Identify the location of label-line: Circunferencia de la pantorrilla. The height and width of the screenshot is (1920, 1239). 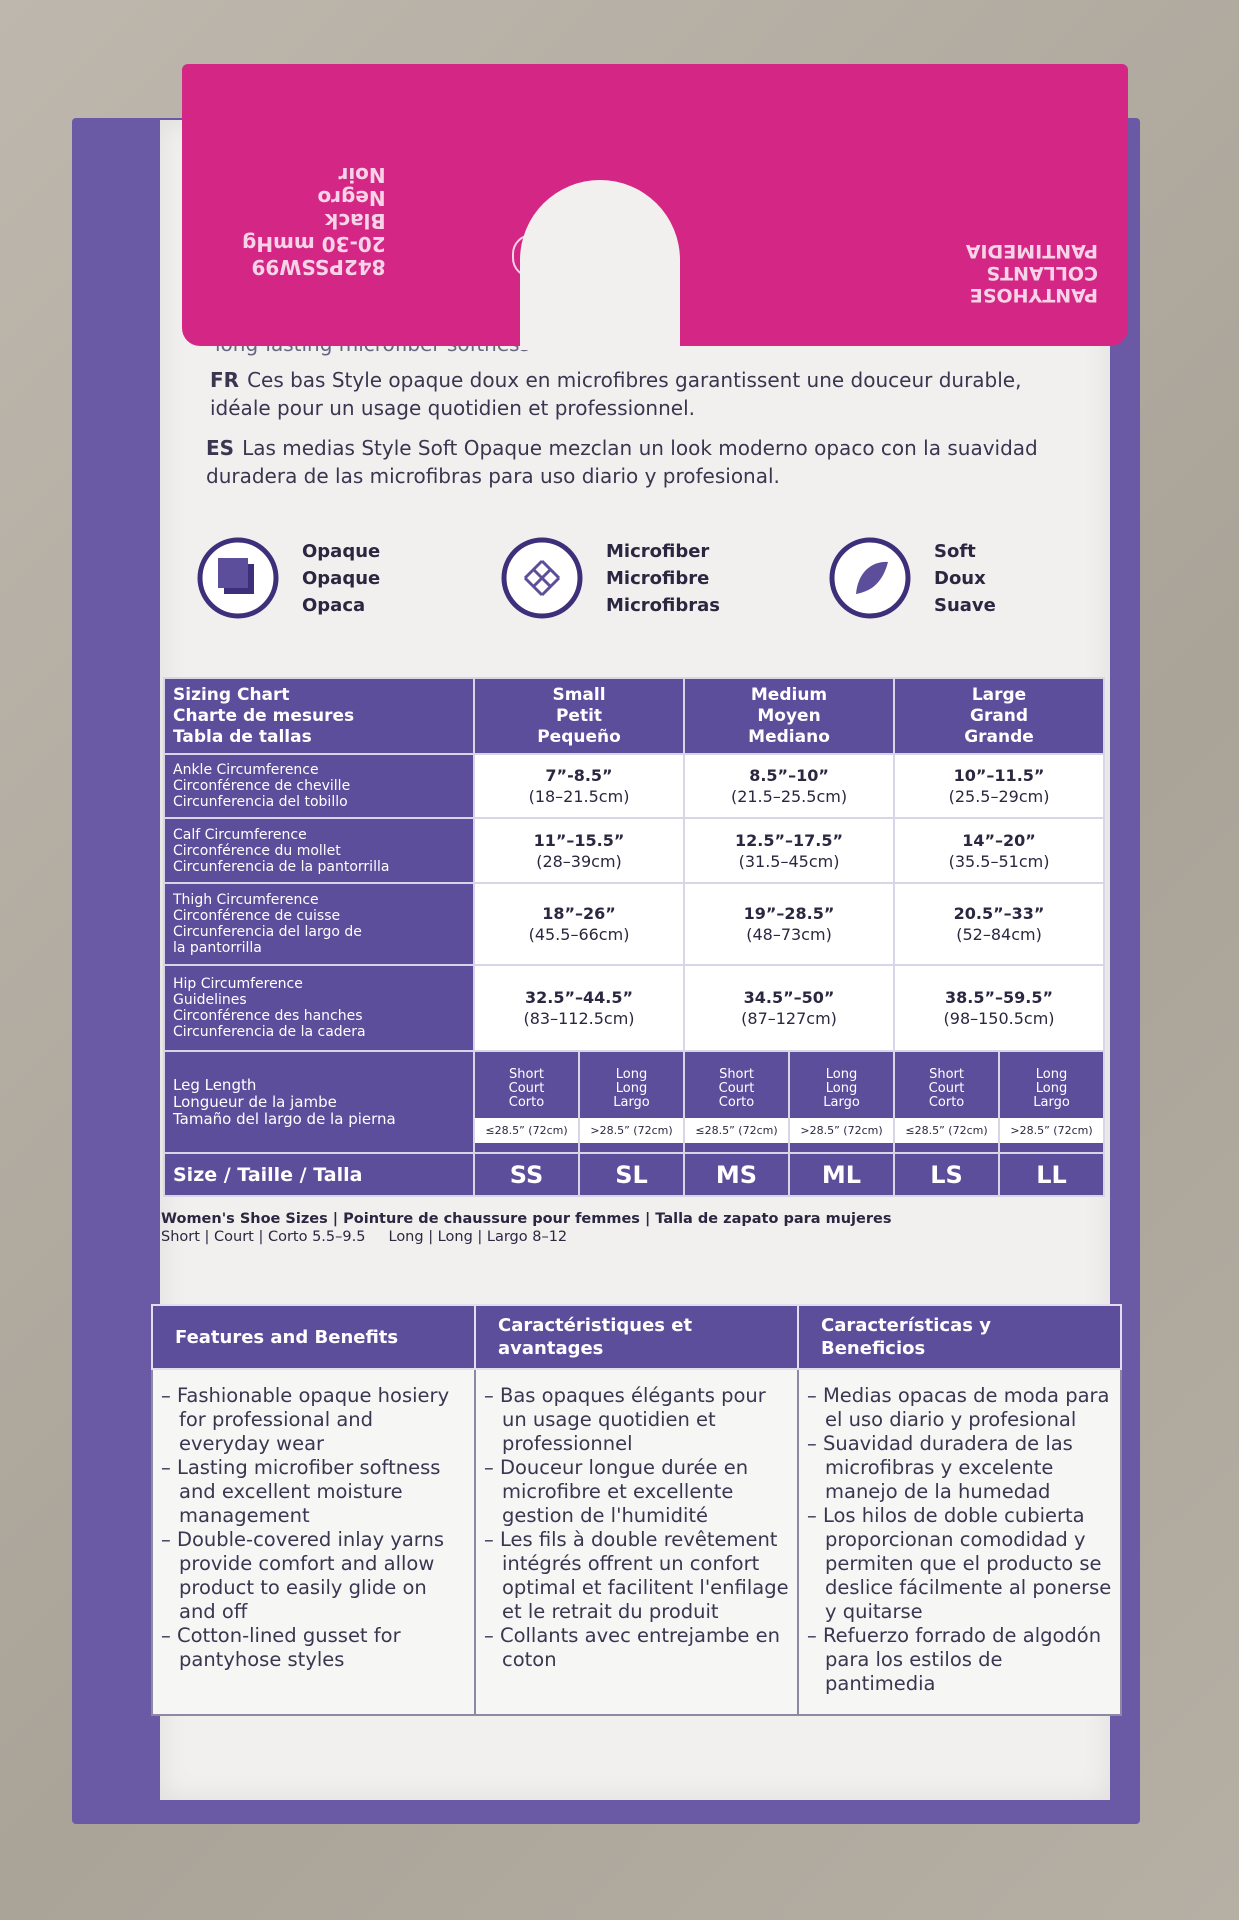
(281, 866).